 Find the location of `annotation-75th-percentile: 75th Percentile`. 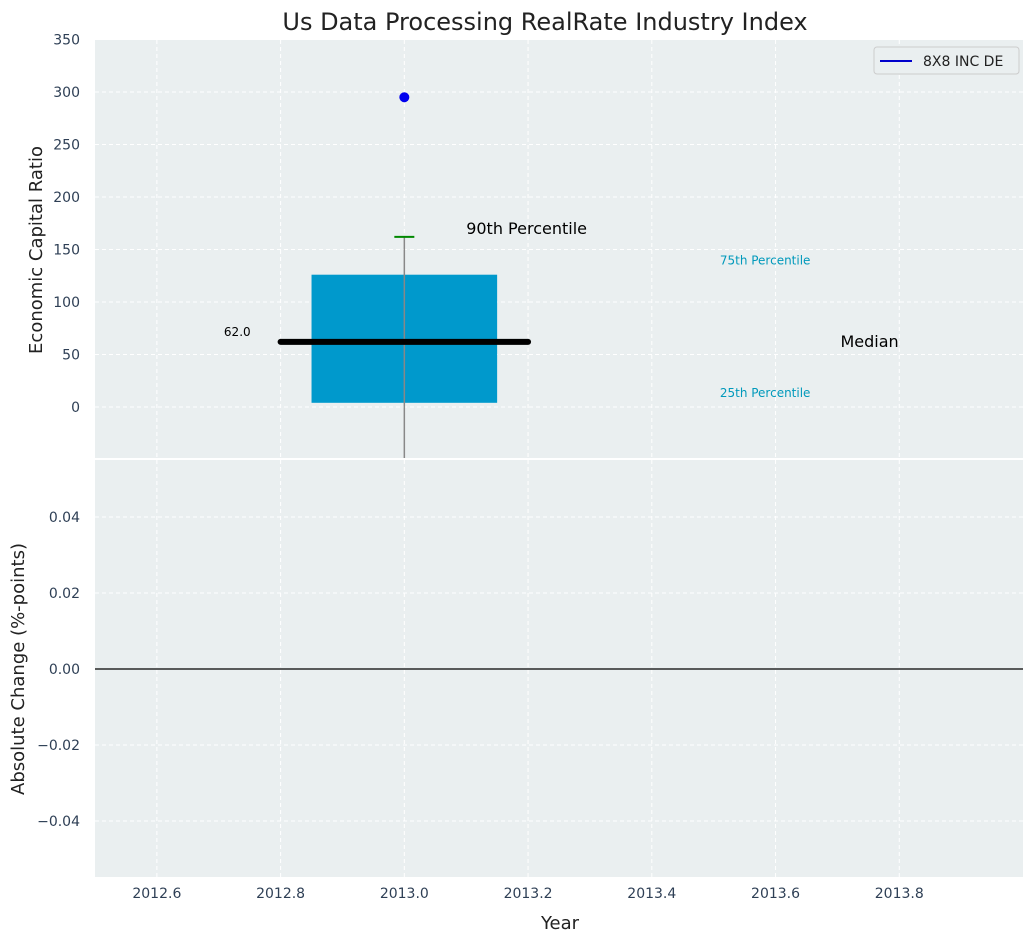

annotation-75th-percentile: 75th Percentile is located at coordinates (765, 261).